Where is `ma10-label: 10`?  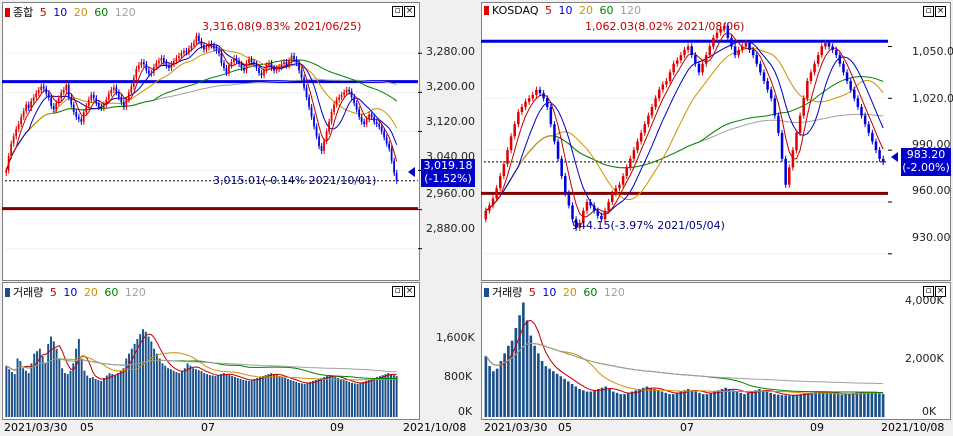 ma10-label: 10 is located at coordinates (565, 10).